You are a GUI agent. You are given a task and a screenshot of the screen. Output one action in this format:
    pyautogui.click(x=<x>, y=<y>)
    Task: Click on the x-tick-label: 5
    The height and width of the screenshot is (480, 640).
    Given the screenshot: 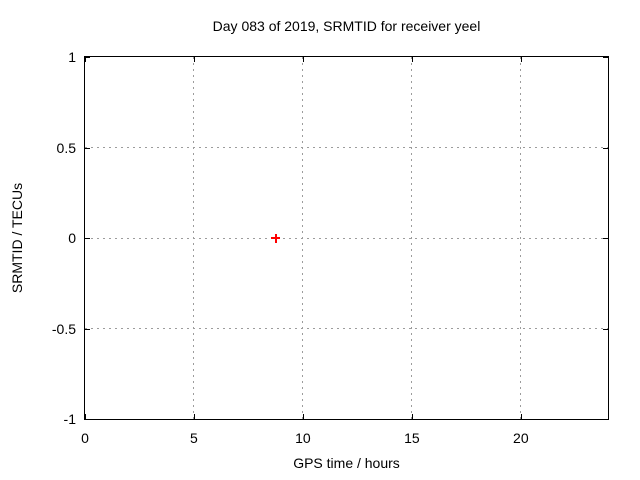 What is the action you would take?
    pyautogui.click(x=194, y=438)
    